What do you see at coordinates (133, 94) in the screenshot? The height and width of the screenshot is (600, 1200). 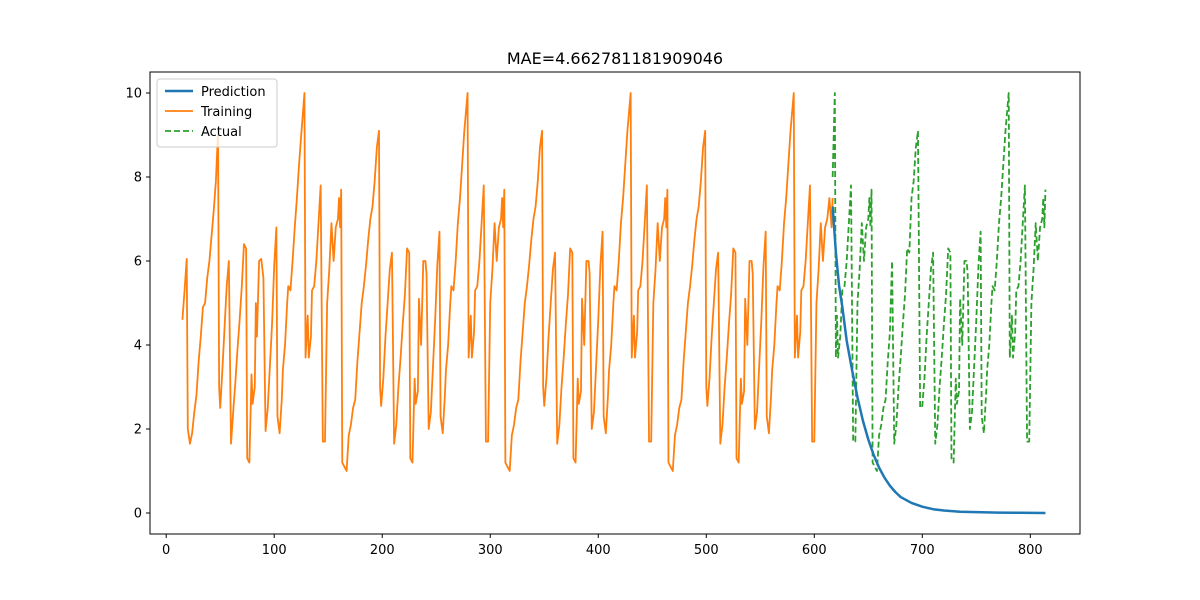 I see `y-tick-label: 10` at bounding box center [133, 94].